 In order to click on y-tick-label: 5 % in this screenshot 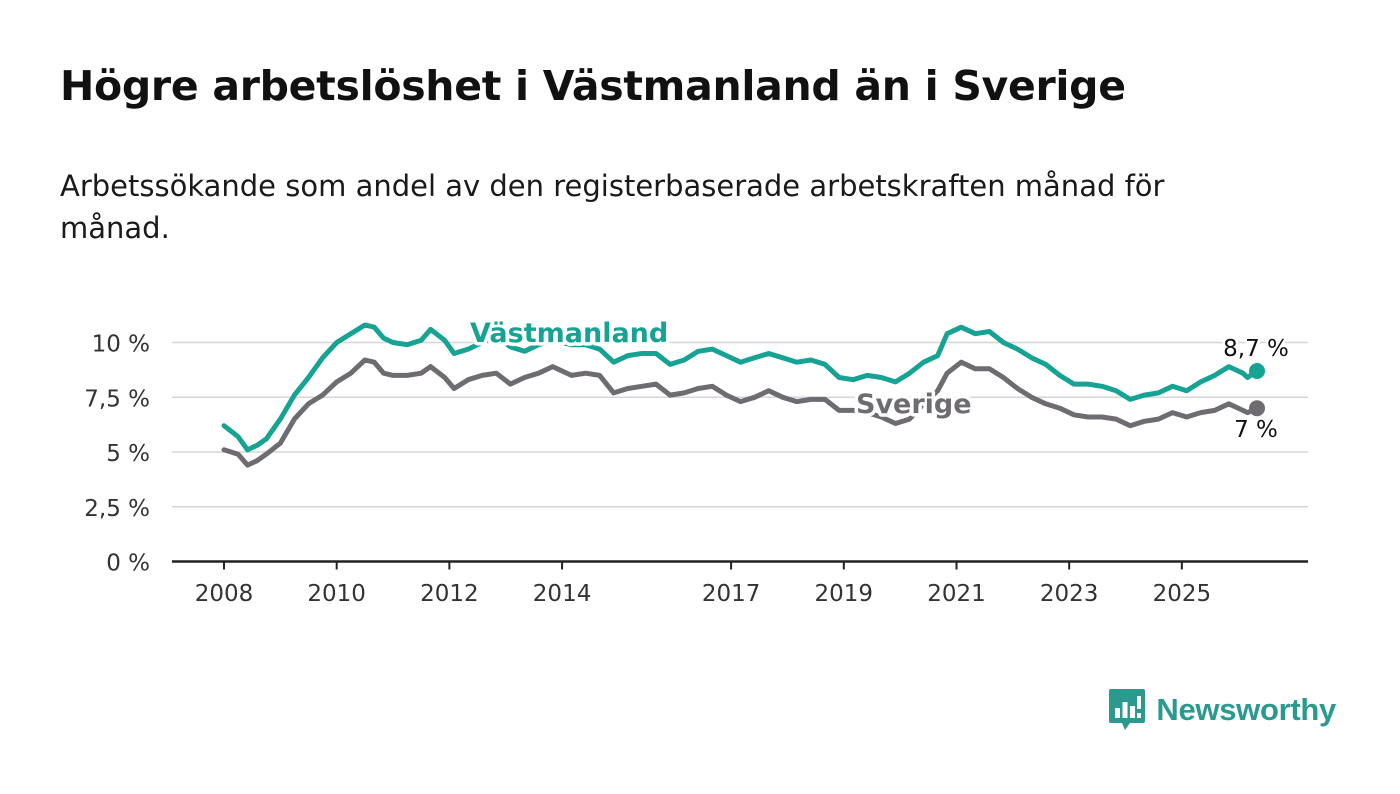, I will do `click(128, 454)`.